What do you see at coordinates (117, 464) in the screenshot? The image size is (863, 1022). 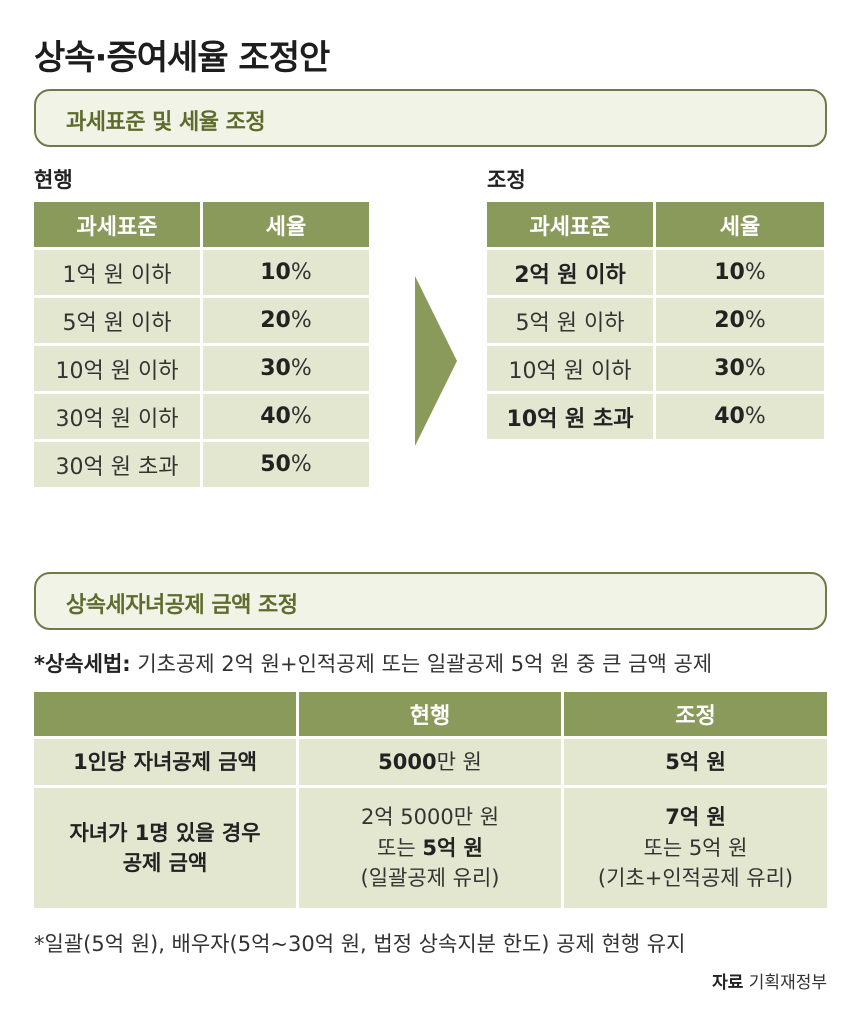 I see `bracket-cell: 30억 원 초과` at bounding box center [117, 464].